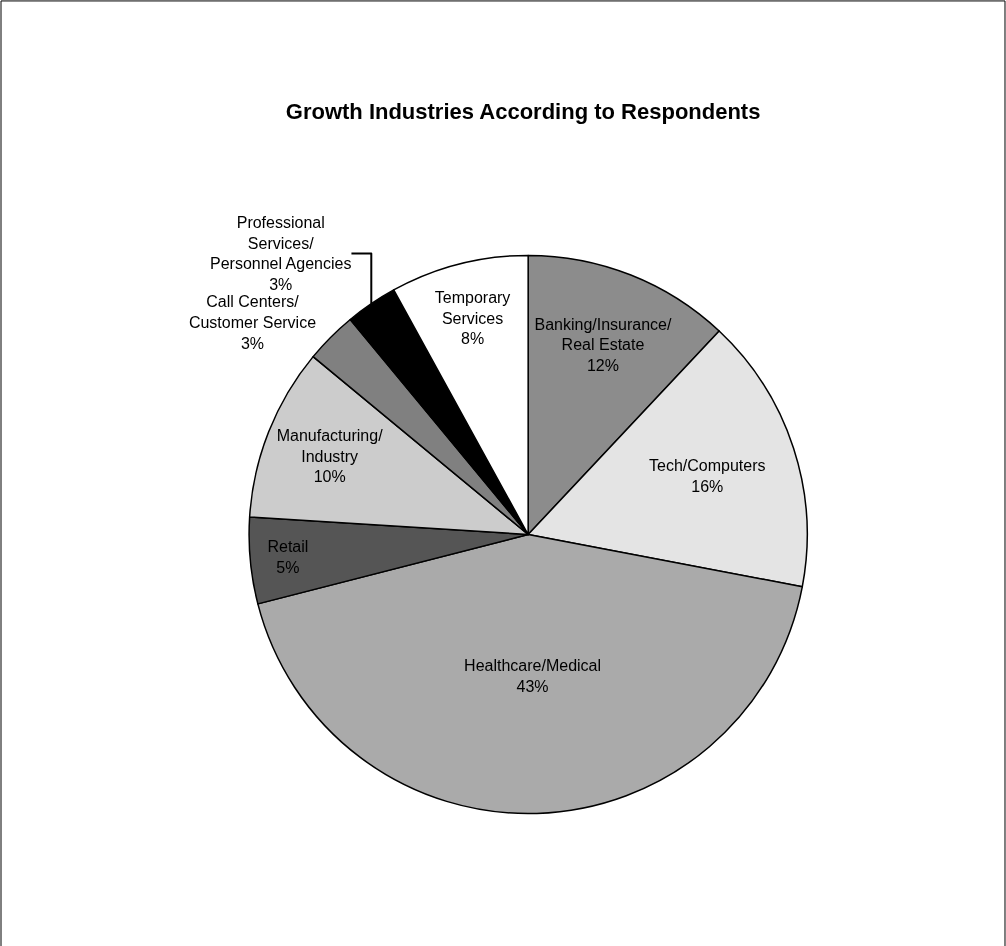  What do you see at coordinates (523, 112) in the screenshot?
I see `chart-title: Growth Industries According to Respondents` at bounding box center [523, 112].